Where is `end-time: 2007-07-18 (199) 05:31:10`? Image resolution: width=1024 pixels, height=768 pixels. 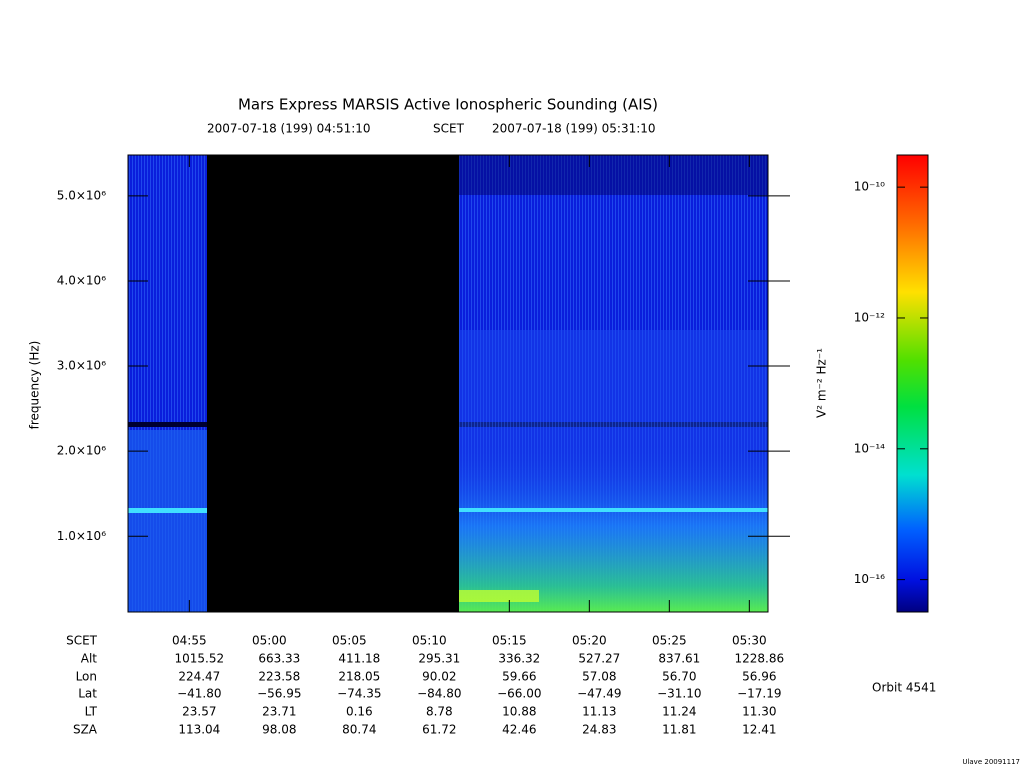
end-time: 2007-07-18 (199) 05:31:10 is located at coordinates (574, 129).